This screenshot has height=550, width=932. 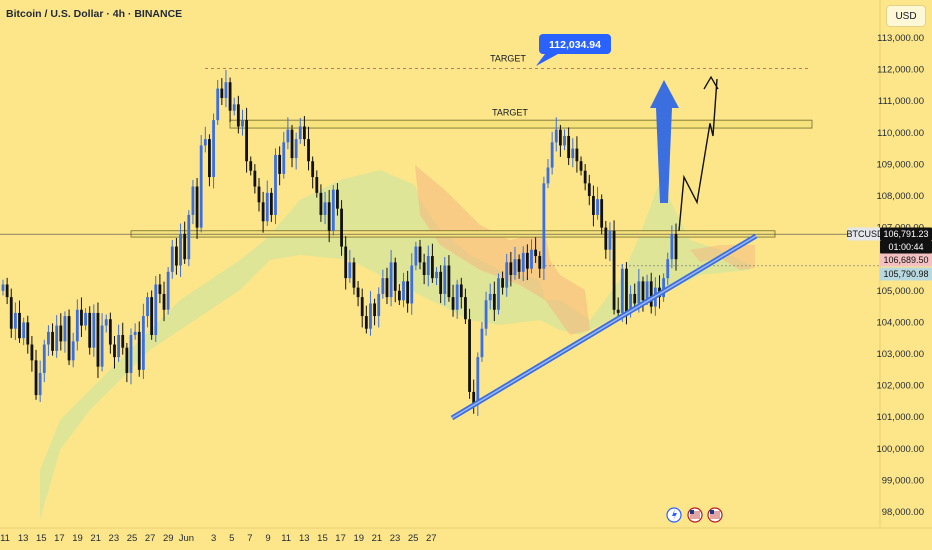 I want to click on time-axis-tick: 15, so click(x=41, y=538).